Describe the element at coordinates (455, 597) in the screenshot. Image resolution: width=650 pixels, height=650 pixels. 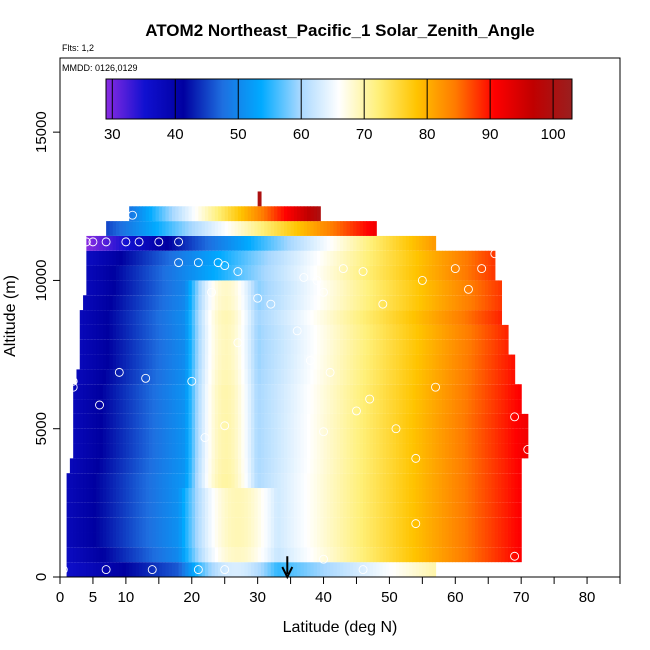
I see `x-tick-label: 60` at that location.